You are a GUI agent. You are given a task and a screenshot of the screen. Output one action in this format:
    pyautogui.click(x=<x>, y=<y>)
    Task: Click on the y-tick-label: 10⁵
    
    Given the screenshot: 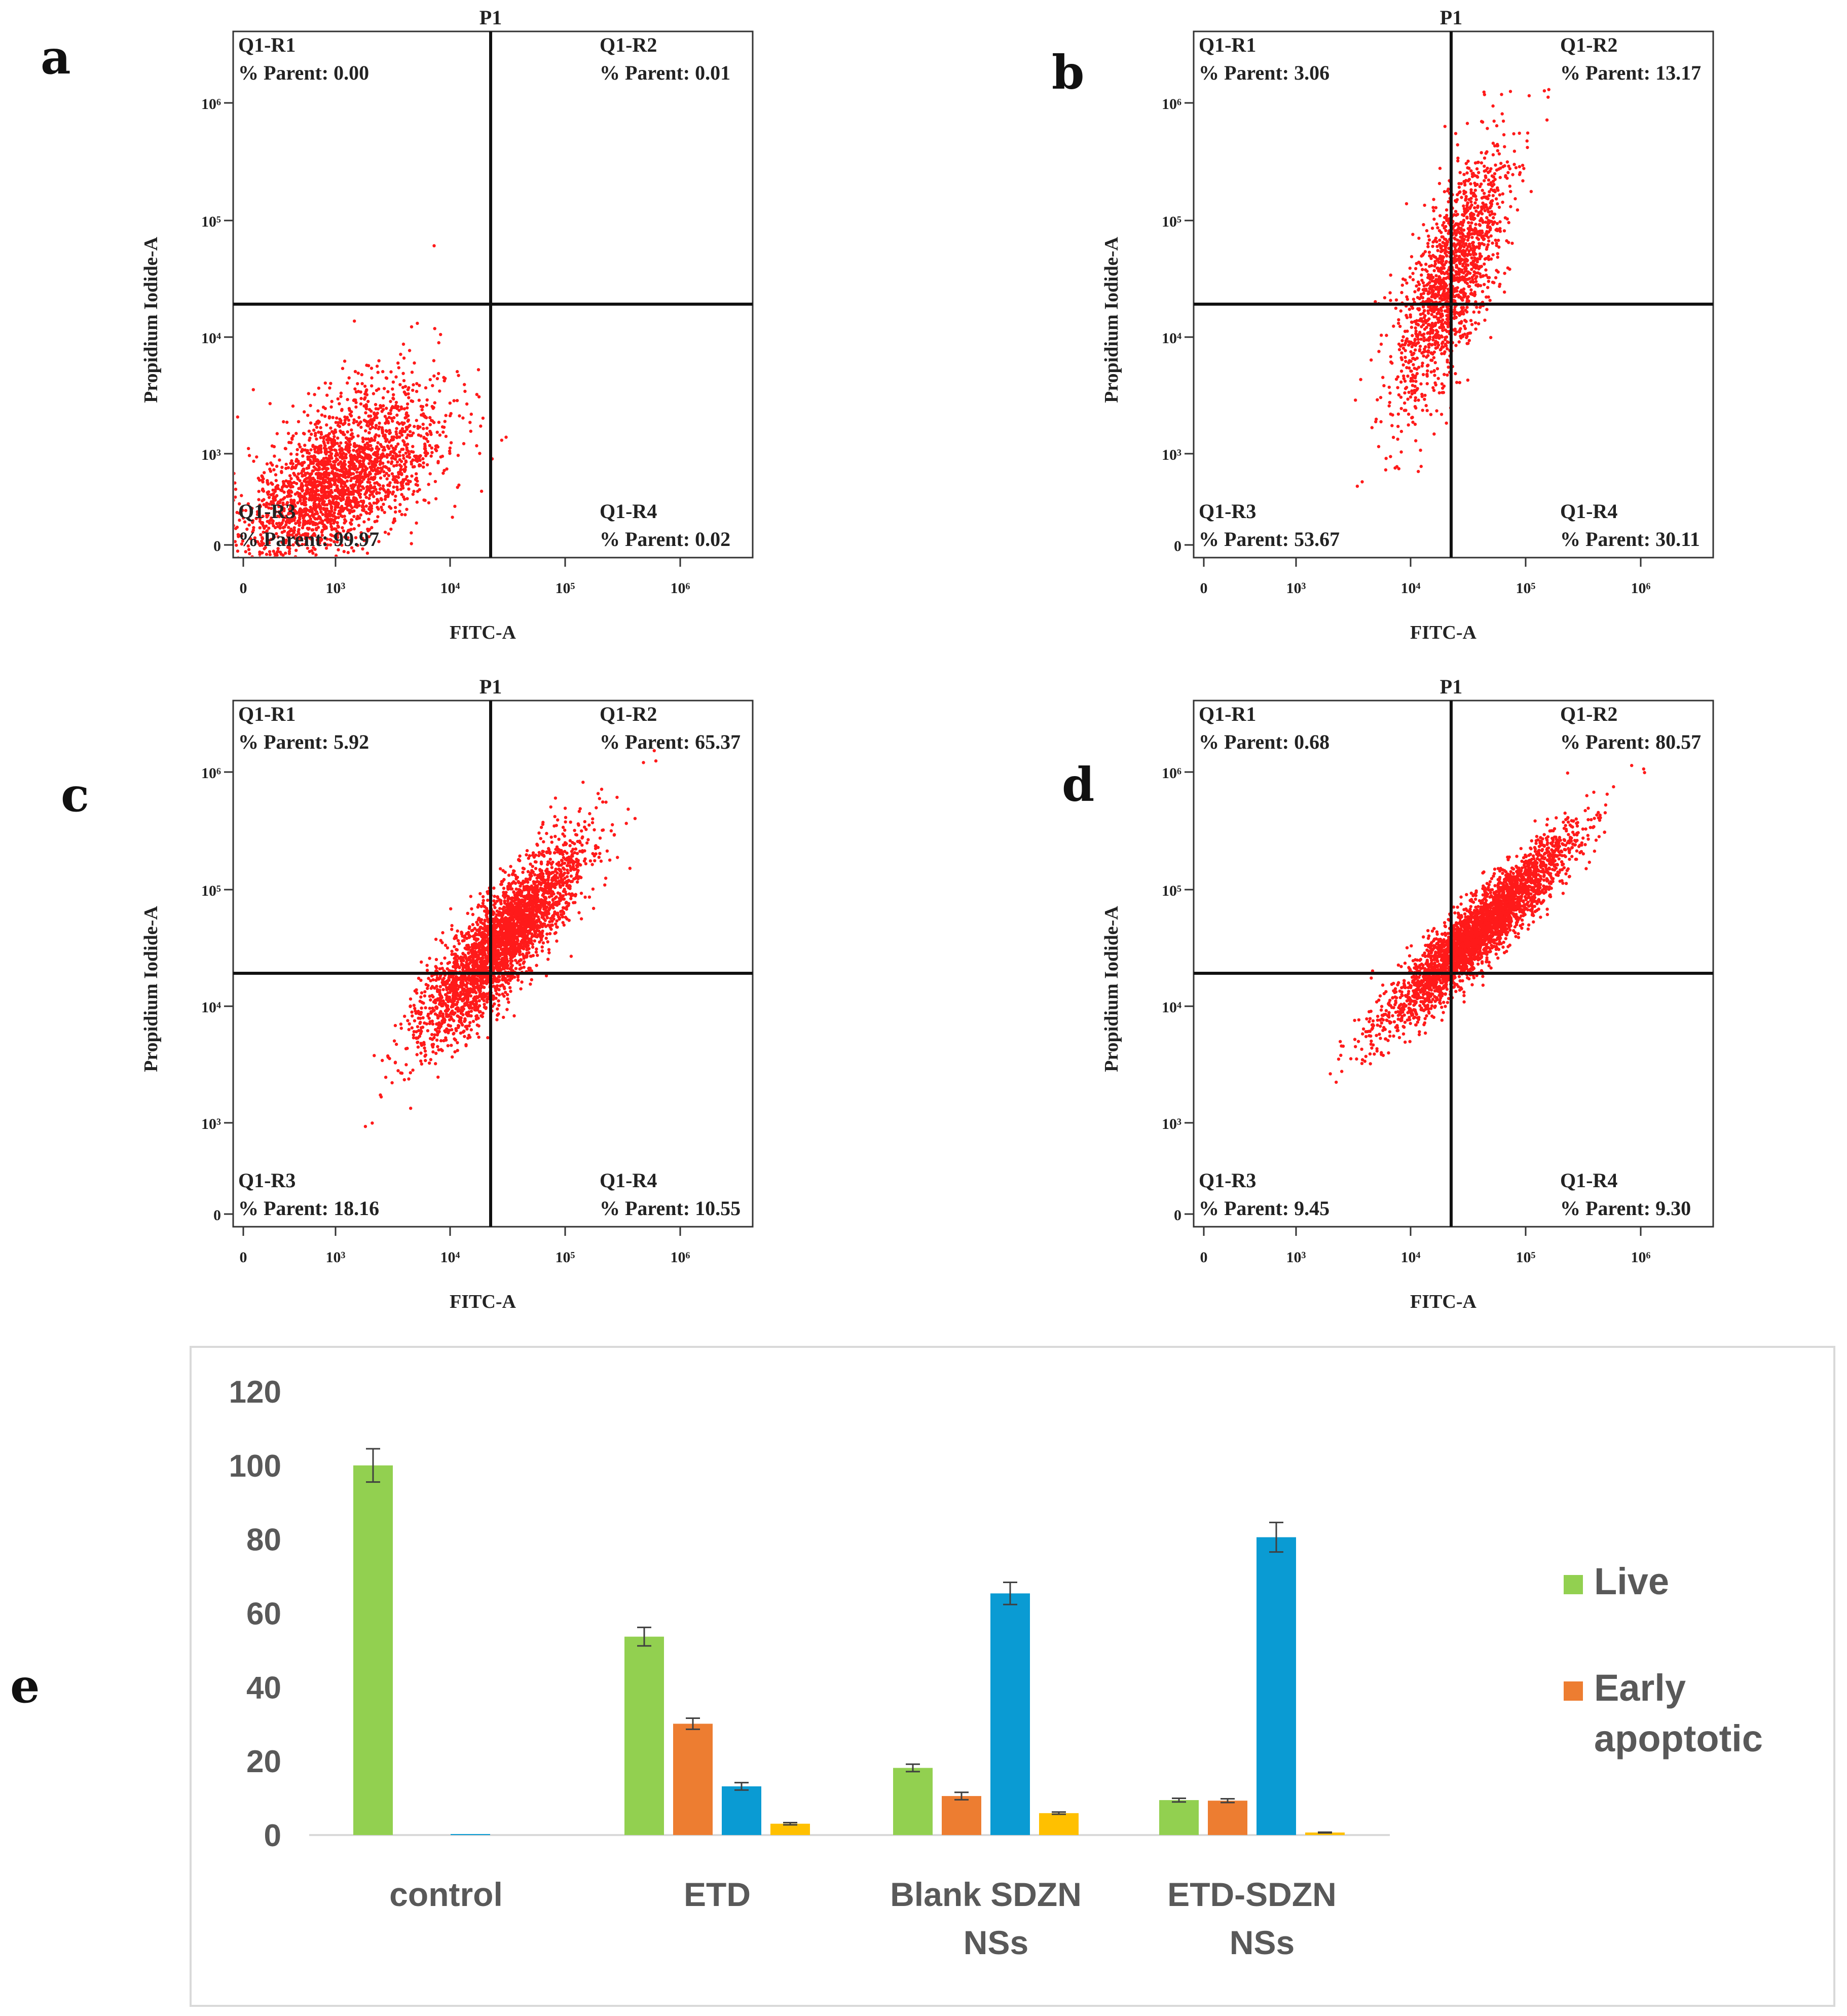 What is the action you would take?
    pyautogui.click(x=1171, y=221)
    